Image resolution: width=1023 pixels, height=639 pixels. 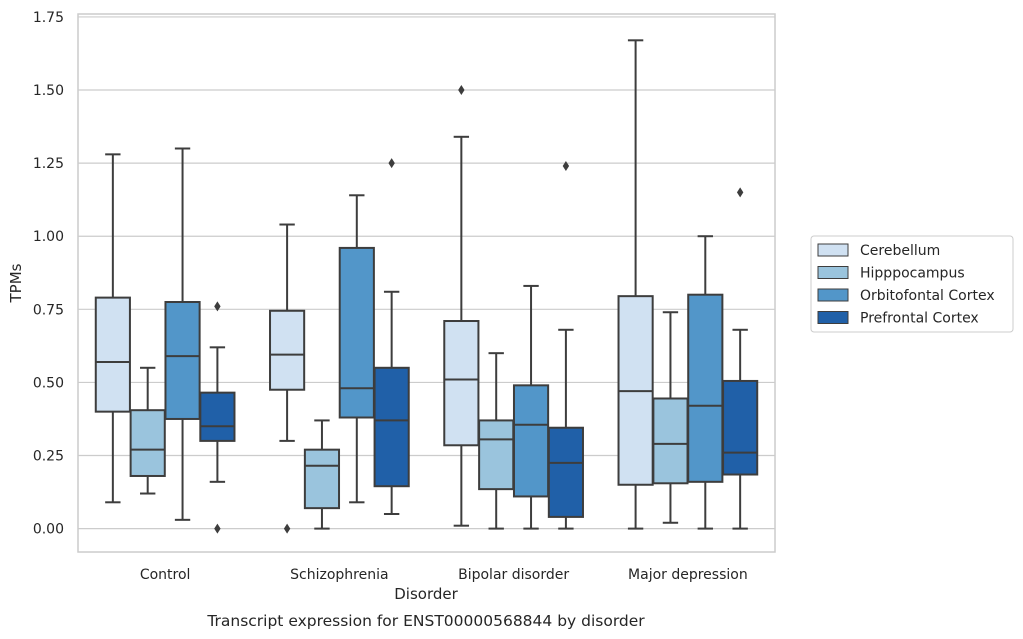 I want to click on y-tick-label: 1.25, so click(x=48, y=164).